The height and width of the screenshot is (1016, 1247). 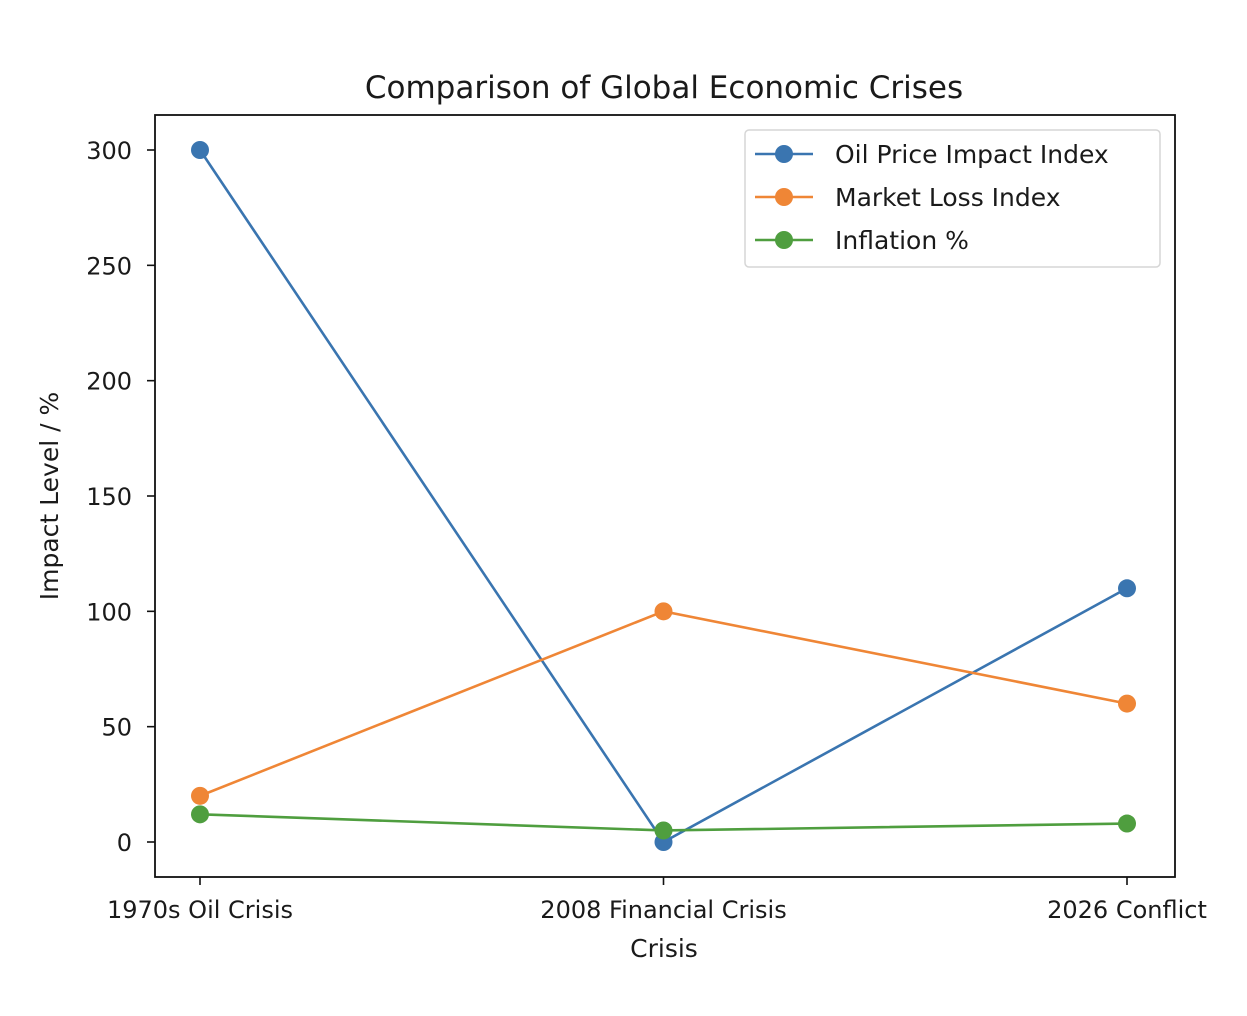 I want to click on legend-label: Oil Price Impact Index, so click(x=972, y=154).